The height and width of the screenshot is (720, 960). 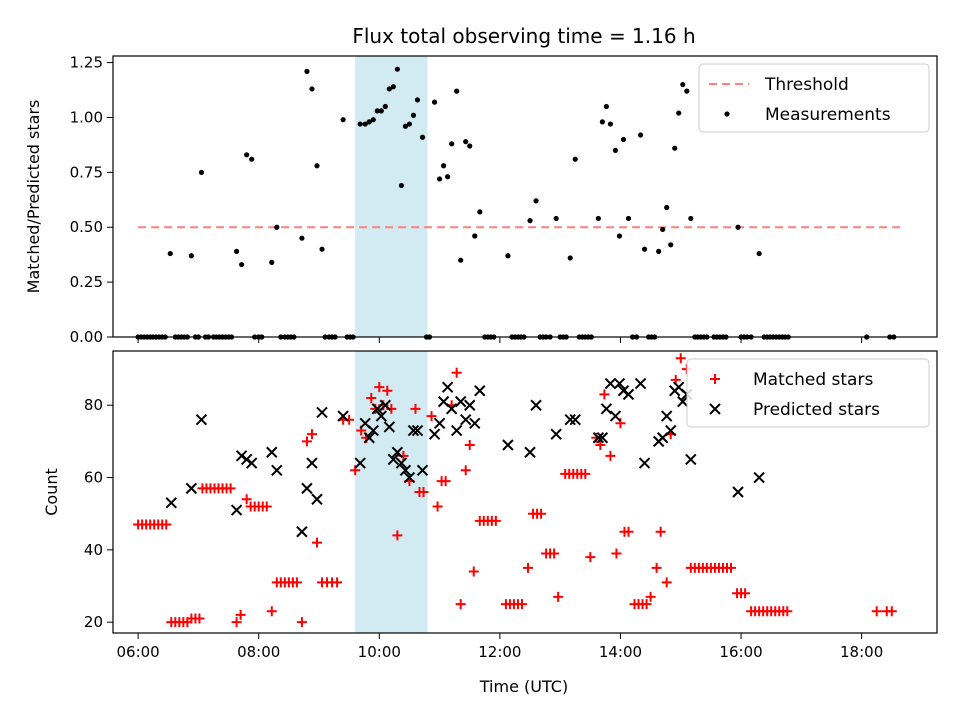 What do you see at coordinates (499, 652) in the screenshot?
I see `x-tick-label: 12:00` at bounding box center [499, 652].